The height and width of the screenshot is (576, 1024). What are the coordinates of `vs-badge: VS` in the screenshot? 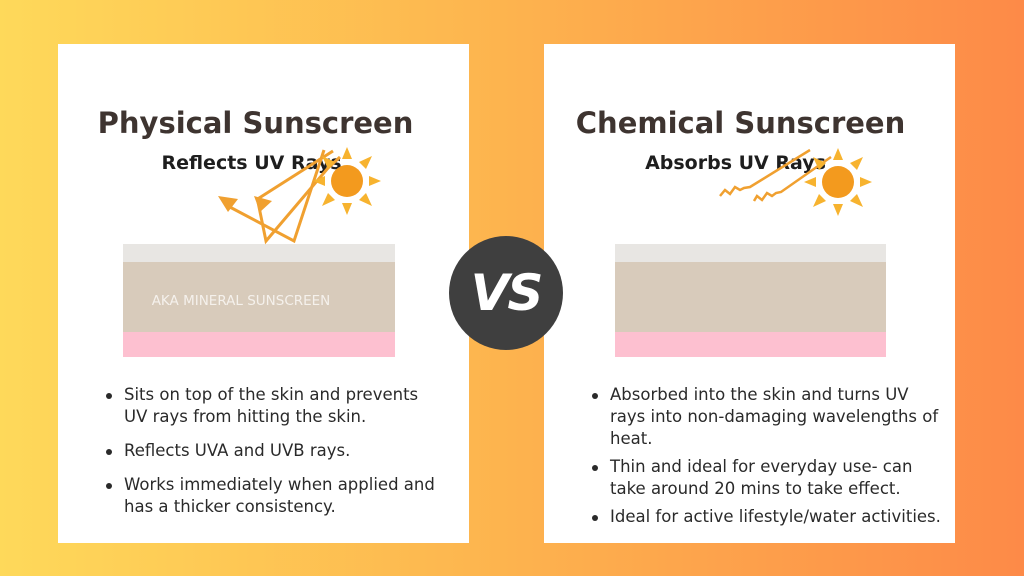 It's located at (506, 293).